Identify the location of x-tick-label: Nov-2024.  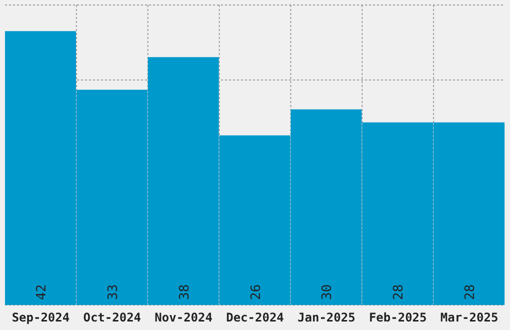
(183, 317).